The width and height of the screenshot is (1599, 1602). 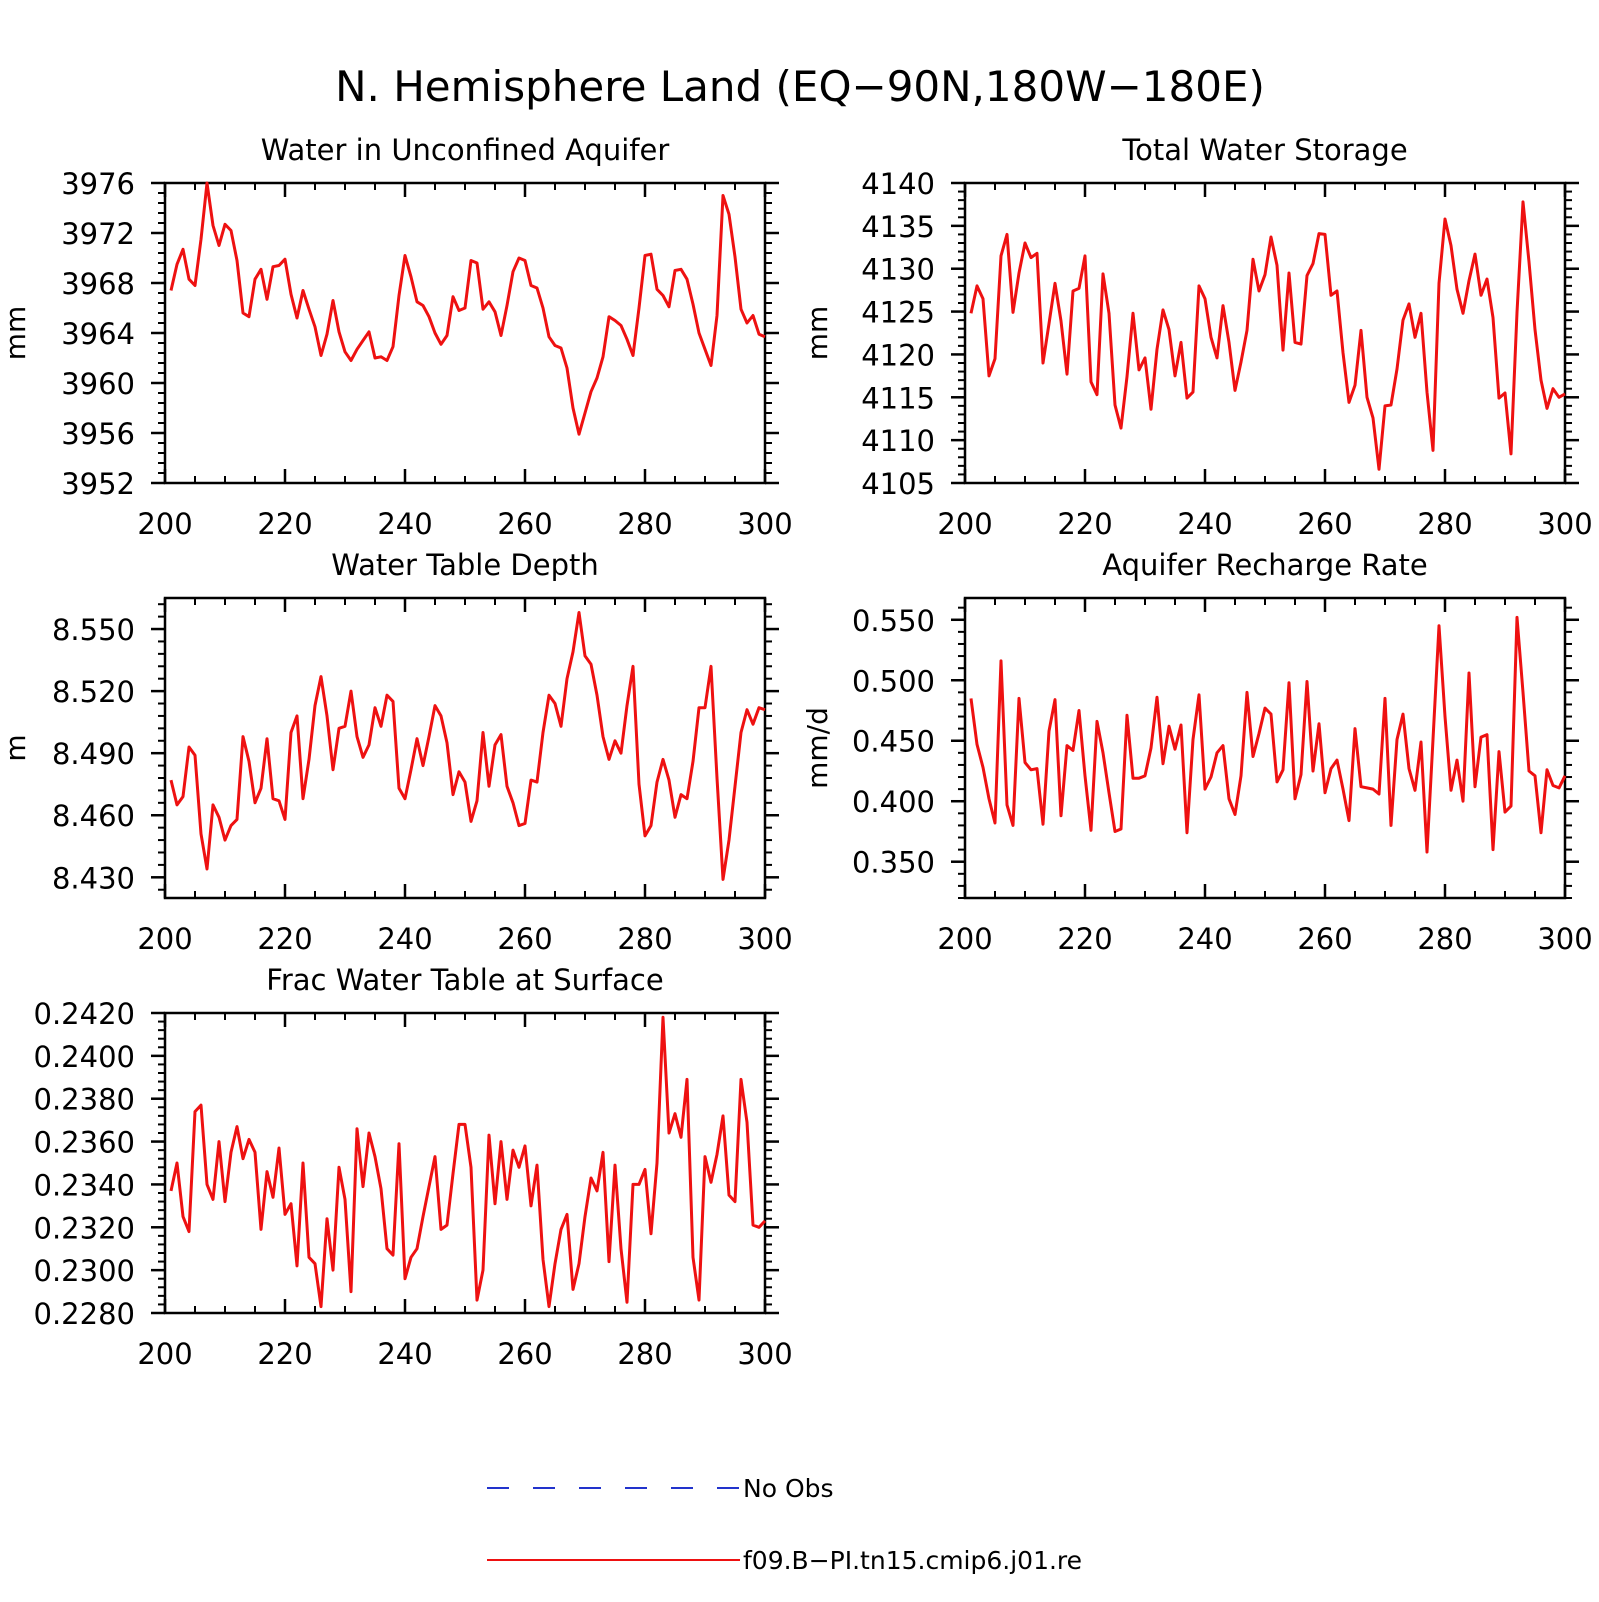 I want to click on y-tick-label: 4105, so click(x=898, y=484).